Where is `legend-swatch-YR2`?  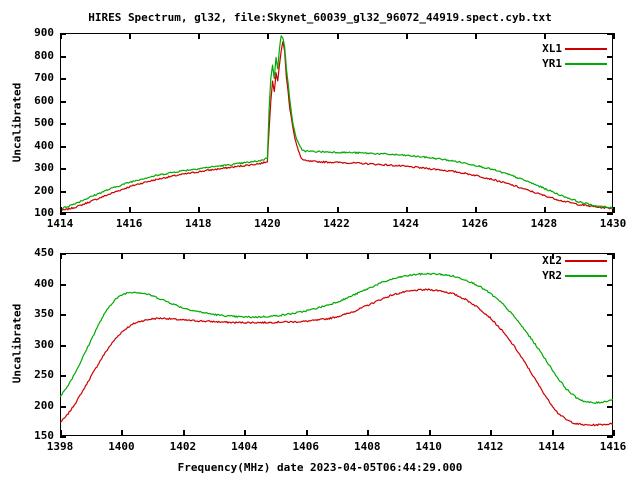 legend-swatch-YR2 is located at coordinates (586, 276).